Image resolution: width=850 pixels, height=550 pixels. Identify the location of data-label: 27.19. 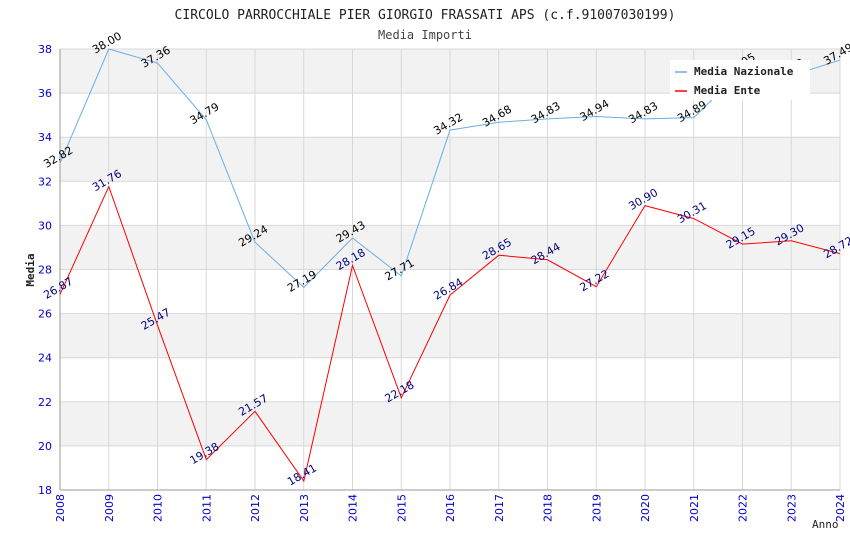
(302, 281).